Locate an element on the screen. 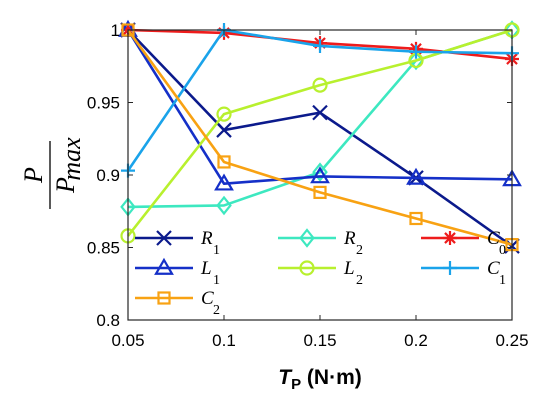  legend-label-sub-r1: 1 is located at coordinates (216, 250).